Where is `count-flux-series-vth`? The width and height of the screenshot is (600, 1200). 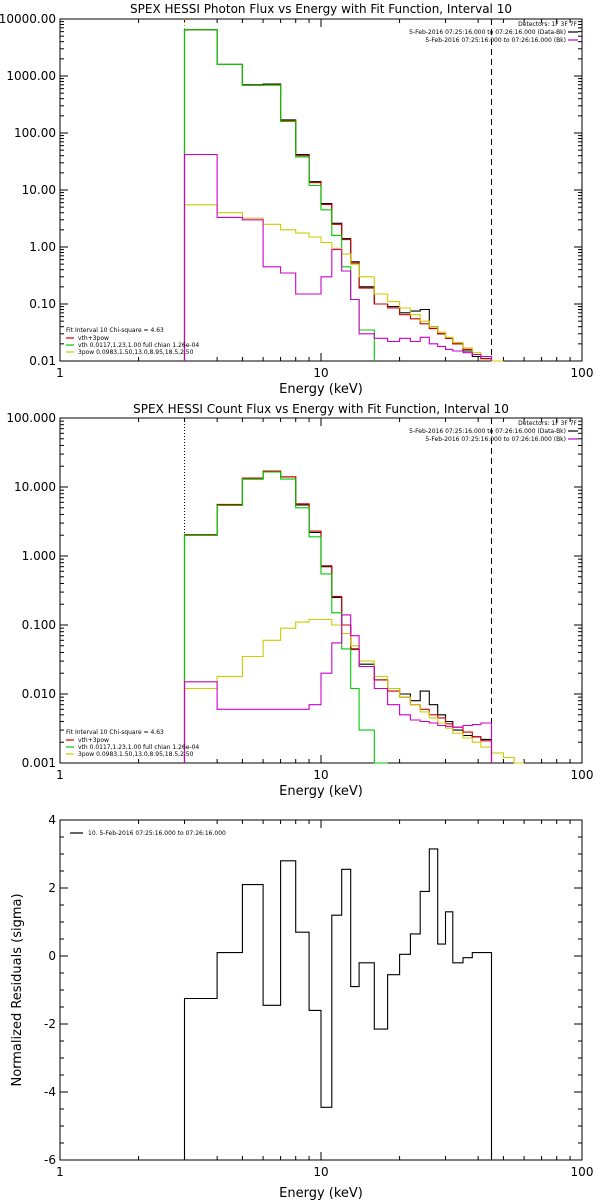 count-flux-series-vth is located at coordinates (285, 617).